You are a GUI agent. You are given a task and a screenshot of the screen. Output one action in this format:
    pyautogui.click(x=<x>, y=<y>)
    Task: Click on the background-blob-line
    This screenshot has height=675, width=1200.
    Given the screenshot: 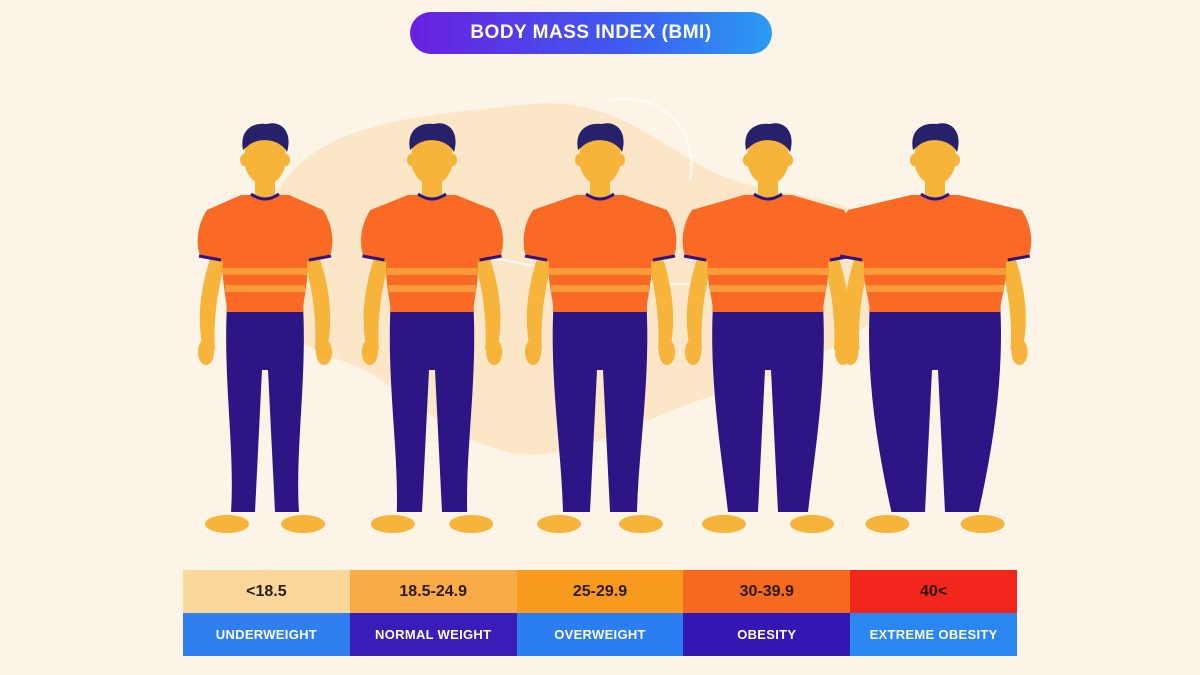 What is the action you would take?
    pyautogui.click(x=651, y=139)
    